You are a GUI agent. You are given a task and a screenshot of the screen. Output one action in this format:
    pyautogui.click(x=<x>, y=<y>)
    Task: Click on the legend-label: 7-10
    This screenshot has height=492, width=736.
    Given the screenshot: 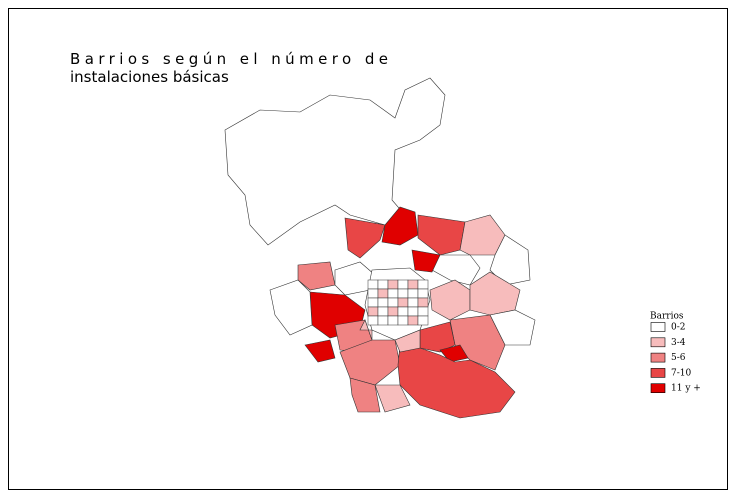 What is the action you would take?
    pyautogui.click(x=681, y=373)
    